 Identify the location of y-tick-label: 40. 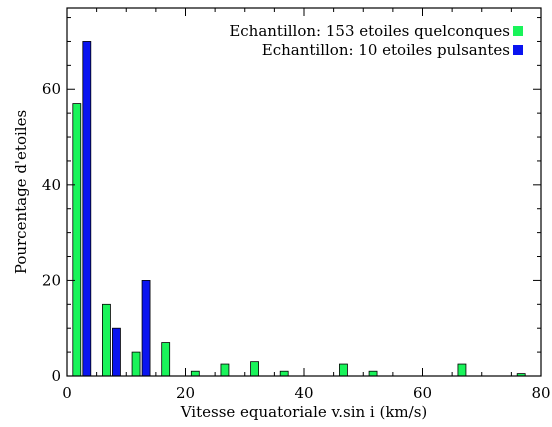
(51, 185).